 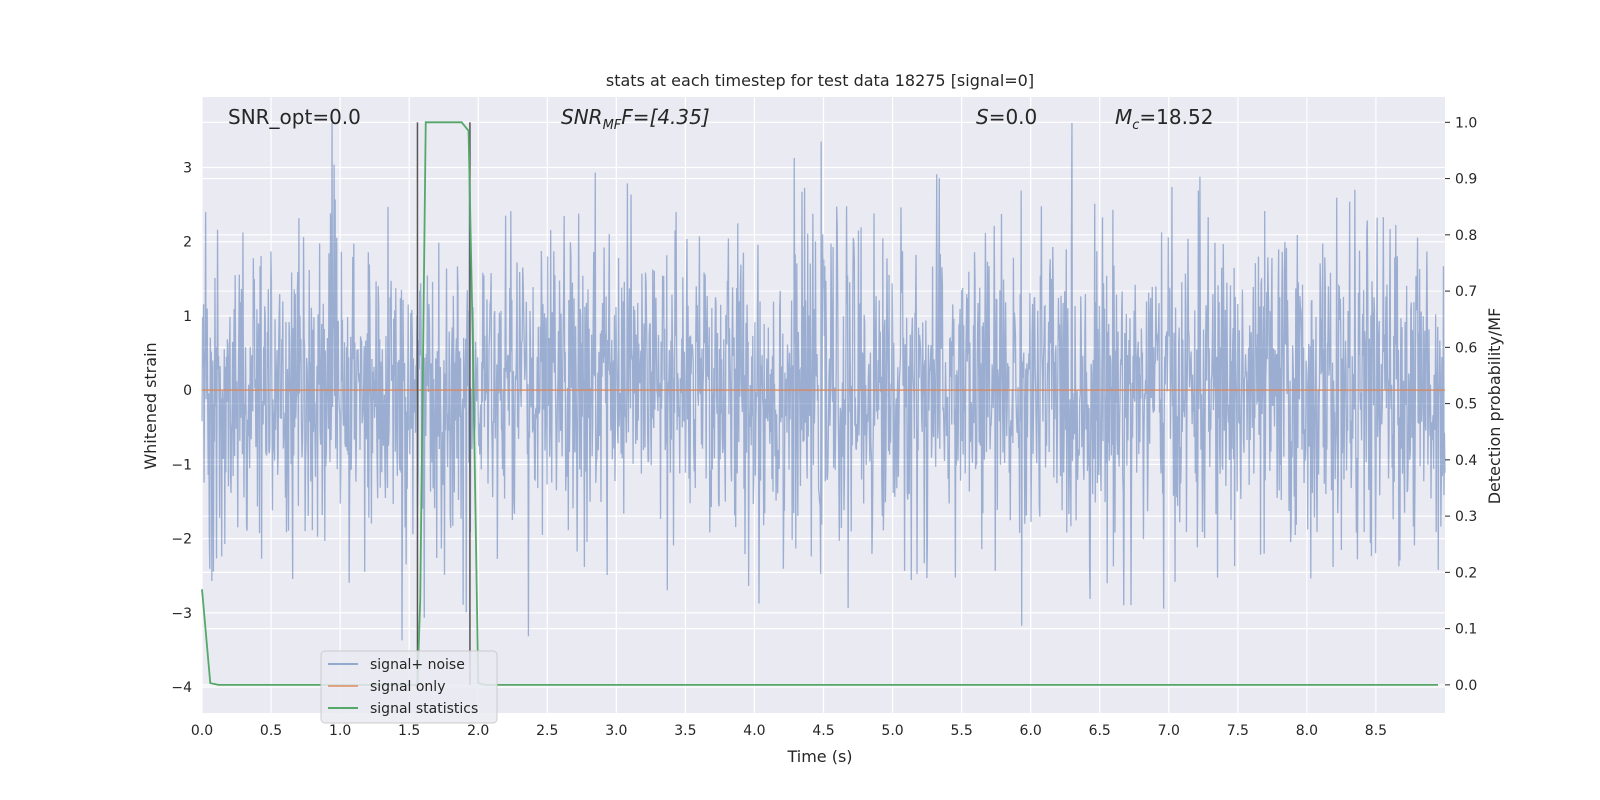 I want to click on y-right-tick-label: 0.0, so click(x=1466, y=686).